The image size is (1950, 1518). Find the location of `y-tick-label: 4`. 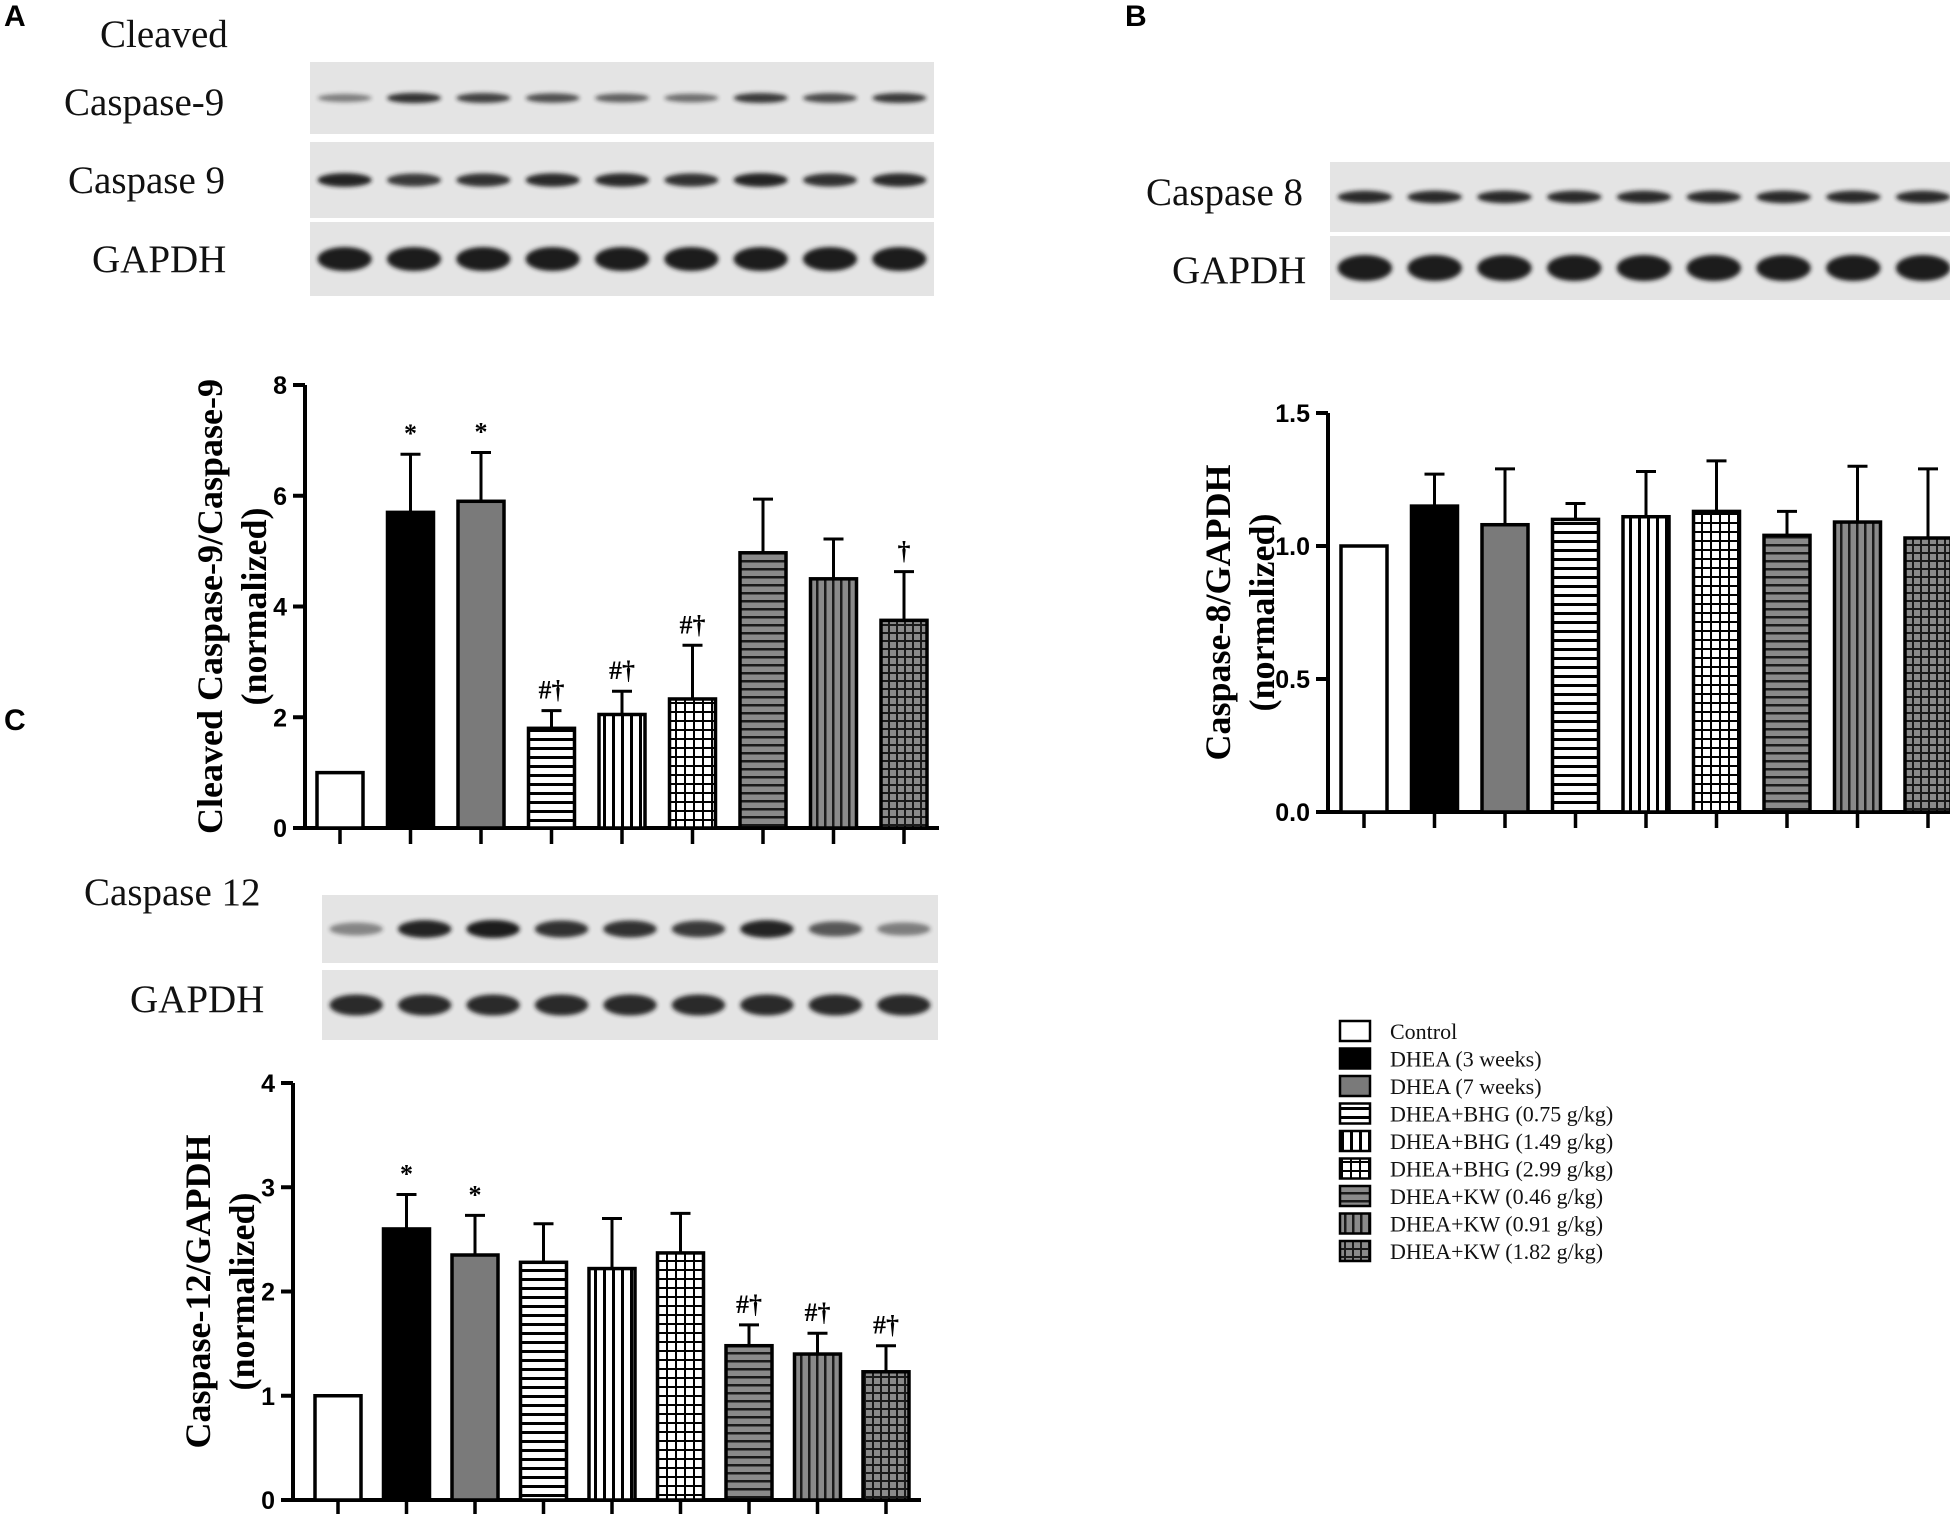

y-tick-label: 4 is located at coordinates (280, 608).